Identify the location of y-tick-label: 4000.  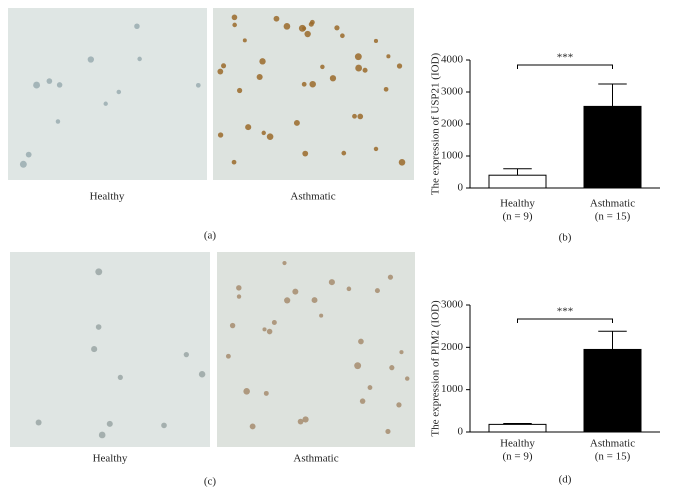
(452, 60).